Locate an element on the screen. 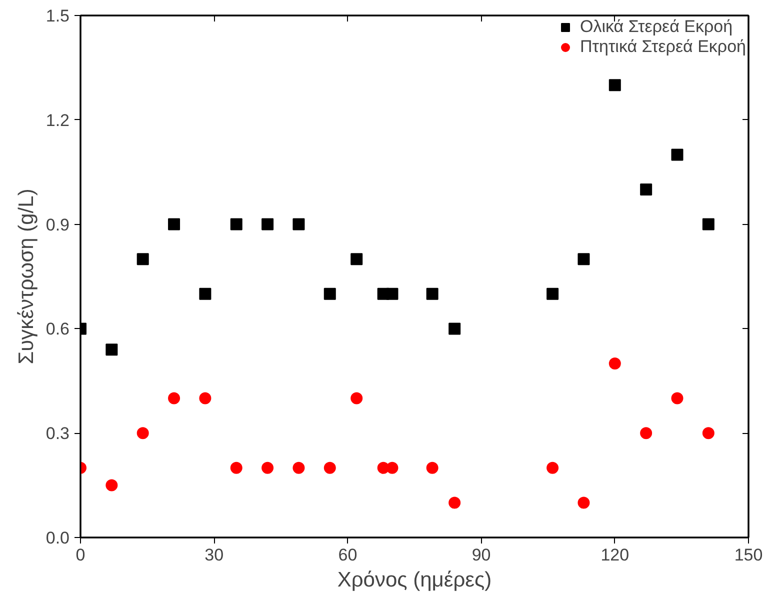 This screenshot has height=607, width=768. y-tick-label: 0.9 is located at coordinates (58, 224).